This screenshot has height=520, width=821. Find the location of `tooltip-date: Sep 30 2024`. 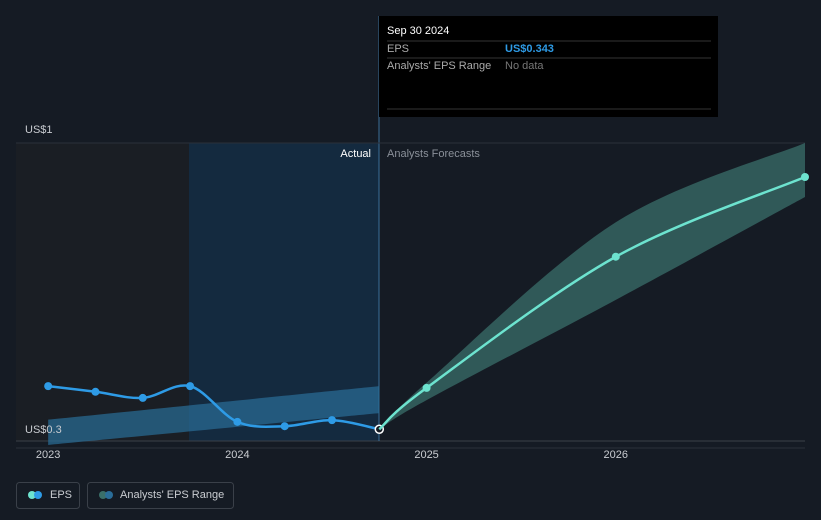

tooltip-date: Sep 30 2024 is located at coordinates (418, 31).